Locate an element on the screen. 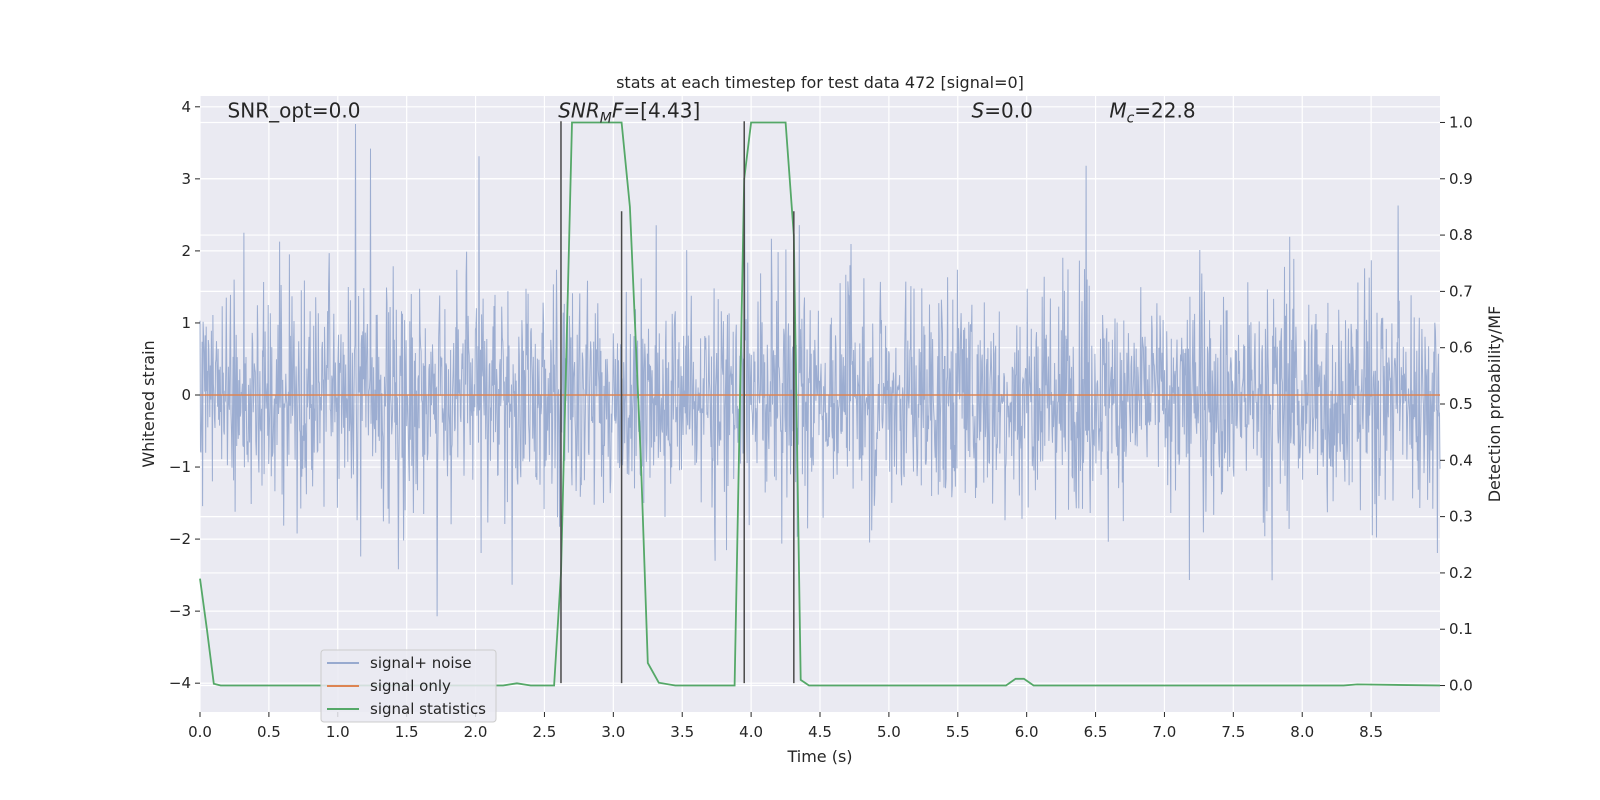 The width and height of the screenshot is (1600, 800). x-tick-label: 4.0 is located at coordinates (751, 732).